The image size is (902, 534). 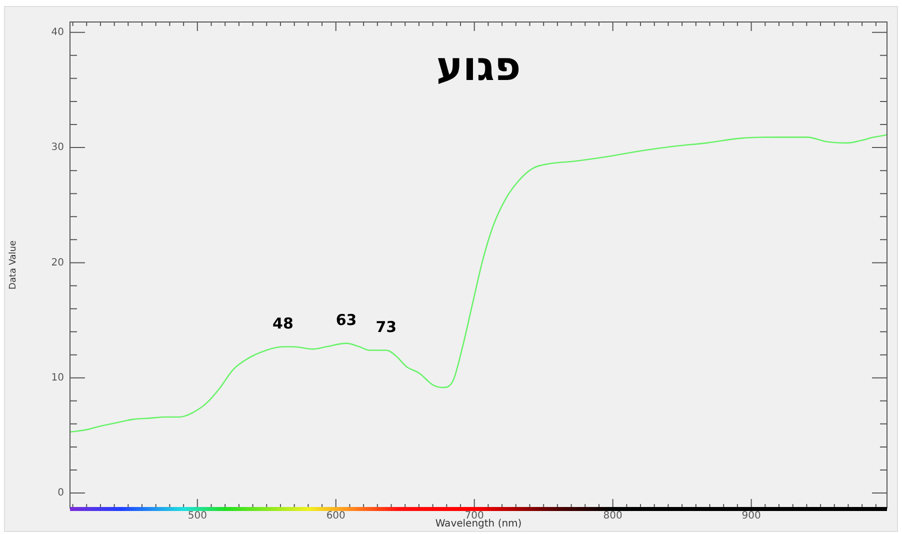 I want to click on annotation: 63, so click(x=346, y=320).